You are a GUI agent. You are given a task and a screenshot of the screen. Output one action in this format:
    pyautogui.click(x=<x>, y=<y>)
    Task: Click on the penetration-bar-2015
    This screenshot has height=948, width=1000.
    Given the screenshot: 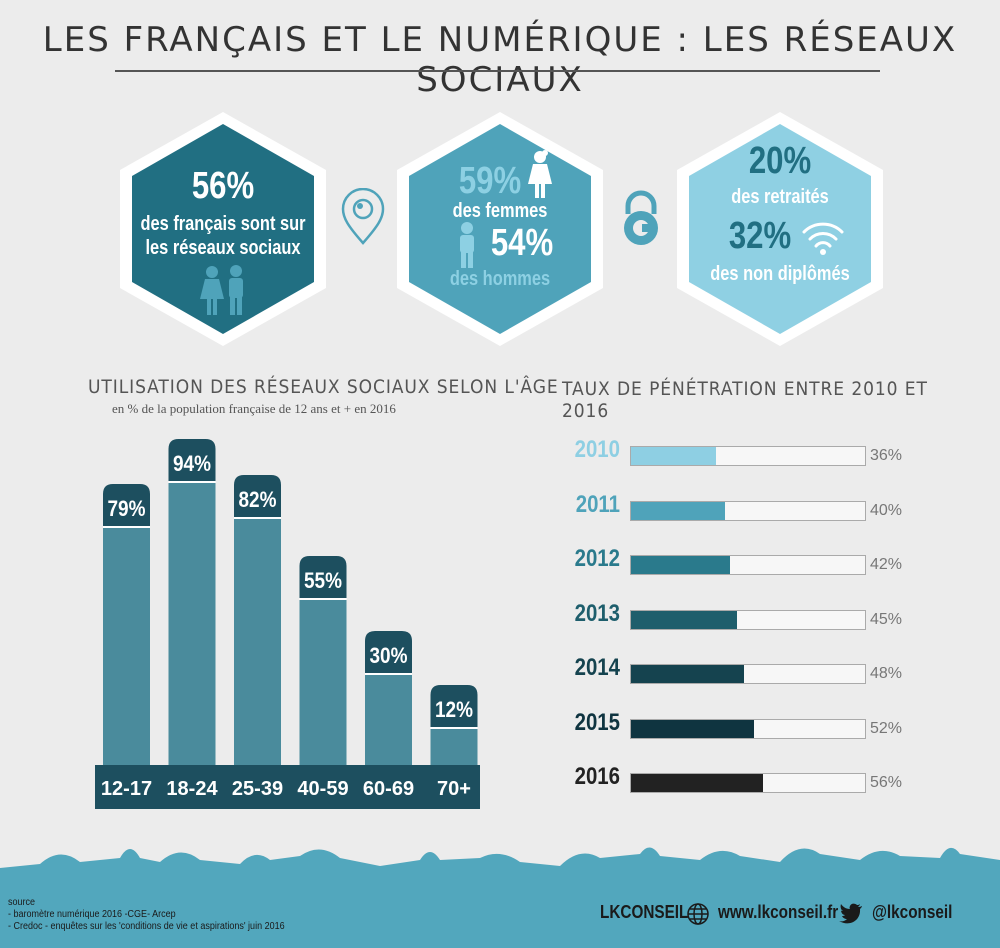 What is the action you would take?
    pyautogui.click(x=692, y=728)
    